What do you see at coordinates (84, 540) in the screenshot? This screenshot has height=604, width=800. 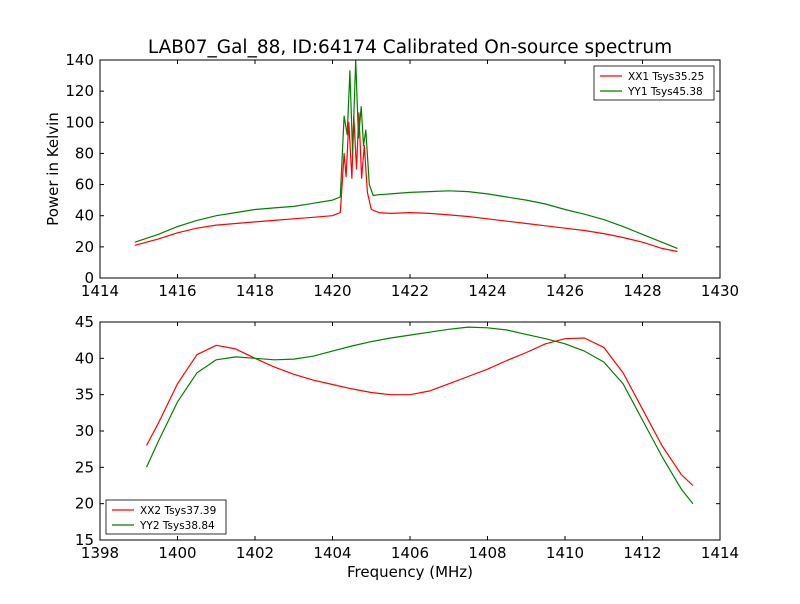 I see `y-tick-label: 15` at bounding box center [84, 540].